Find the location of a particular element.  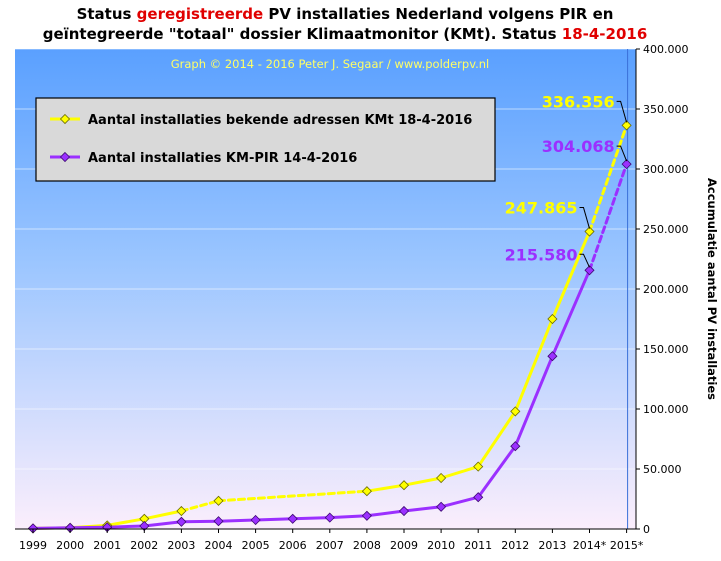

title-text: Status is located at coordinates (106, 14).